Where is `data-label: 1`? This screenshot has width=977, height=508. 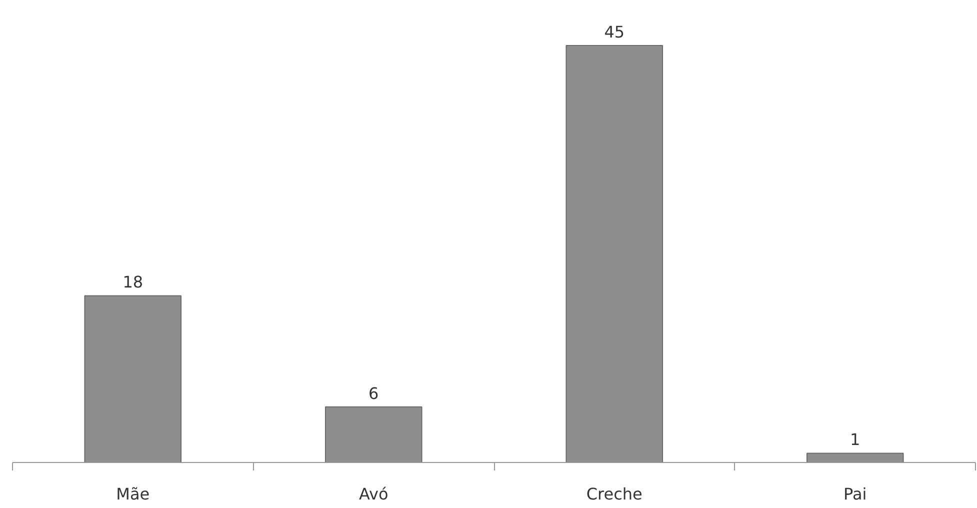
data-label: 1 is located at coordinates (855, 440).